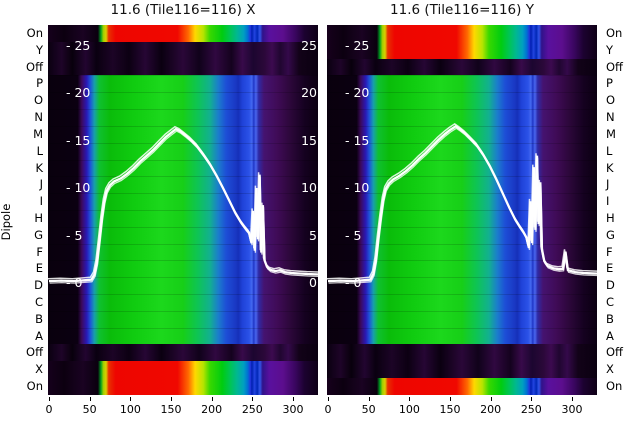 The image size is (640, 440). I want to click on row-label-left-e: E, so click(39, 268).